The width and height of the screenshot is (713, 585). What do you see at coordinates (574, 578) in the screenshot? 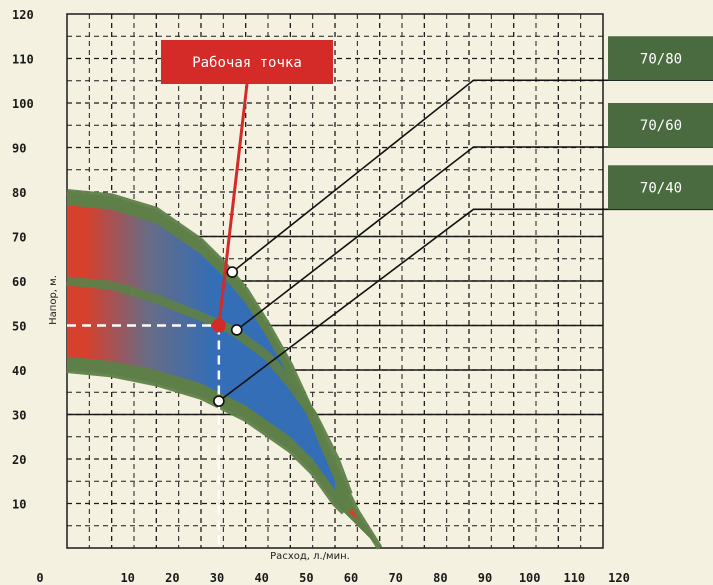
I see `x-tick-label: 110` at bounding box center [574, 578].